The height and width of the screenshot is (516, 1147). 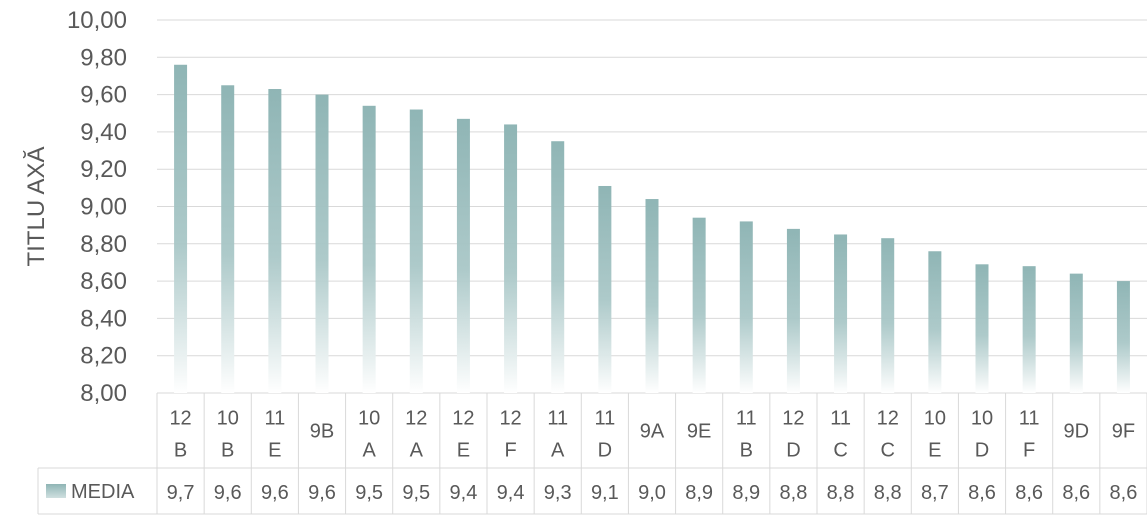 What do you see at coordinates (103, 207) in the screenshot?
I see `y-tick-label: 9,00` at bounding box center [103, 207].